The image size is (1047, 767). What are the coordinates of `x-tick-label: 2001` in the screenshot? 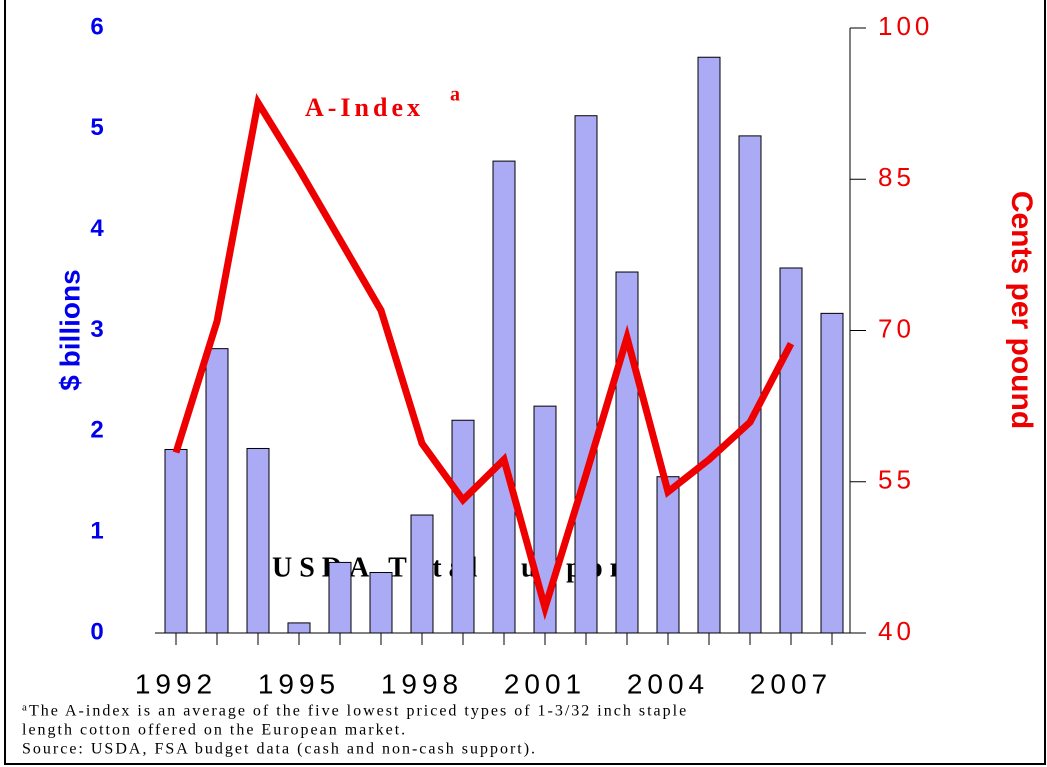 It's located at (545, 683).